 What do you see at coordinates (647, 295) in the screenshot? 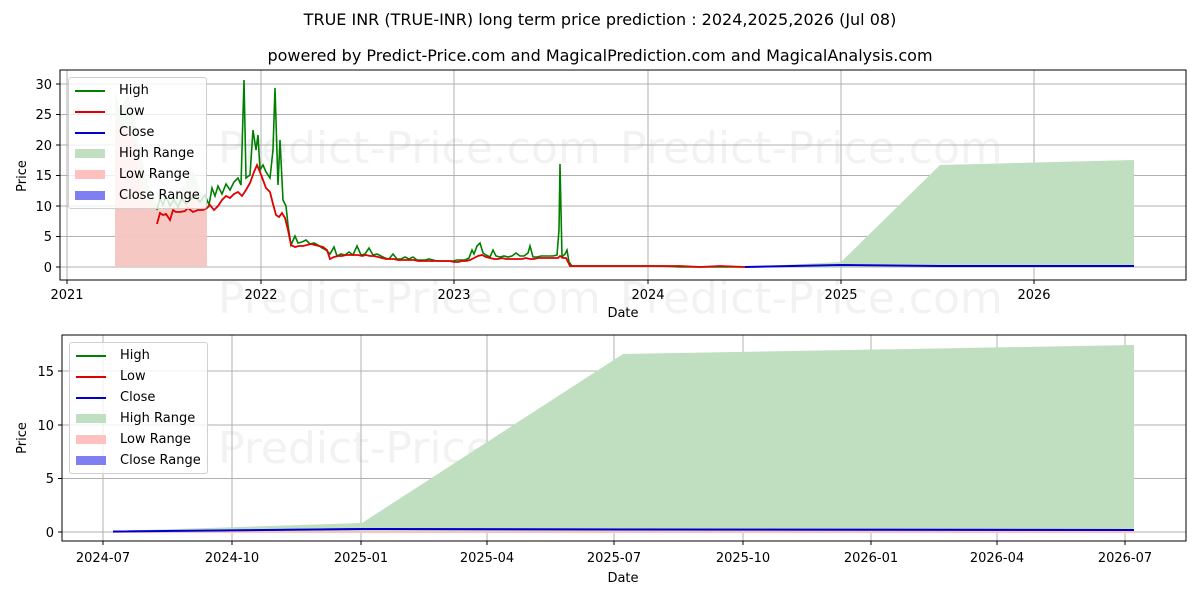
I see `x-tick-label: 2024` at bounding box center [647, 295].